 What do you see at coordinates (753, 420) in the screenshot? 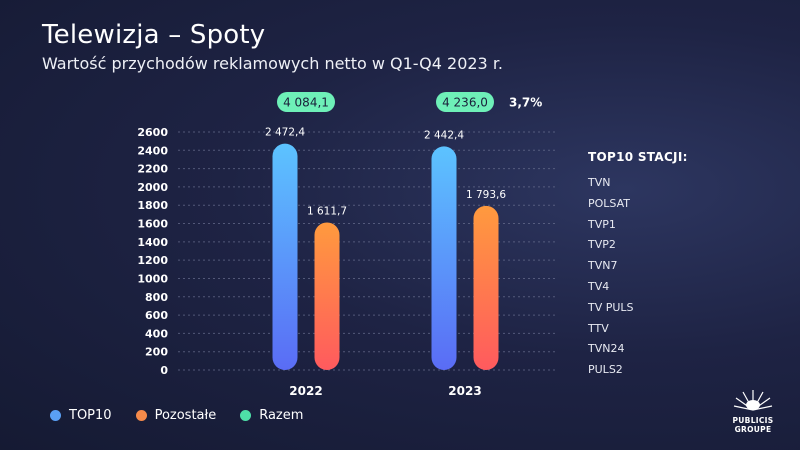
I see `logo-line1: PUBLICIS` at bounding box center [753, 420].